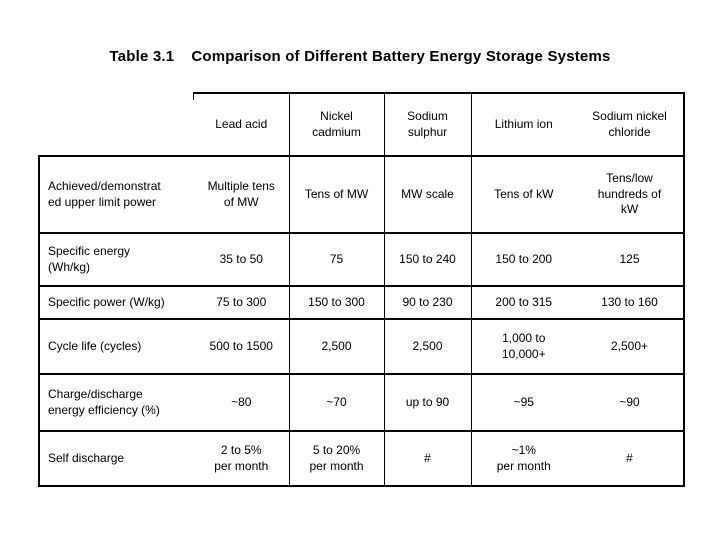  What do you see at coordinates (427, 303) in the screenshot?
I see `table-cell: 90 to 230` at bounding box center [427, 303].